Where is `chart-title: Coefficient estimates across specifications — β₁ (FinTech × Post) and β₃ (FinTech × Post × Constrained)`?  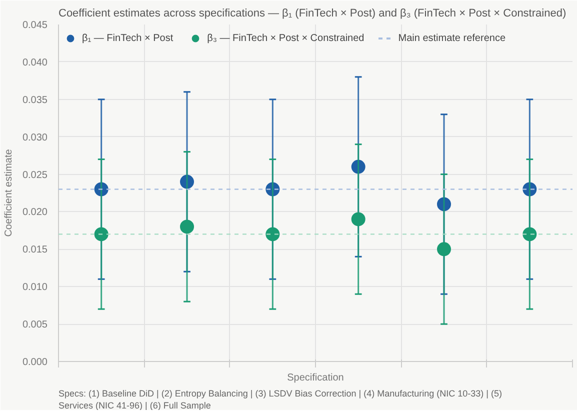
chart-title: Coefficient estimates across specifications — β₁ (FinTech × Post) and β₃ (FinTech × Post × Constrained) is located at coordinates (312, 14).